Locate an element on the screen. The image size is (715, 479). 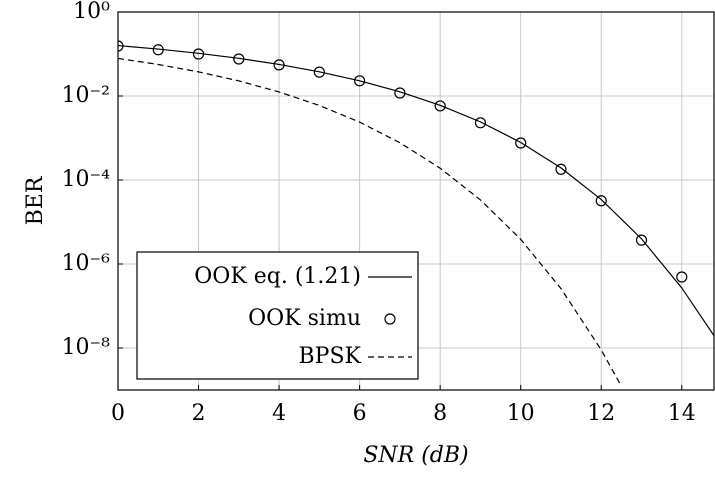
y-tick-label: 10⁻⁶ is located at coordinates (86, 263).